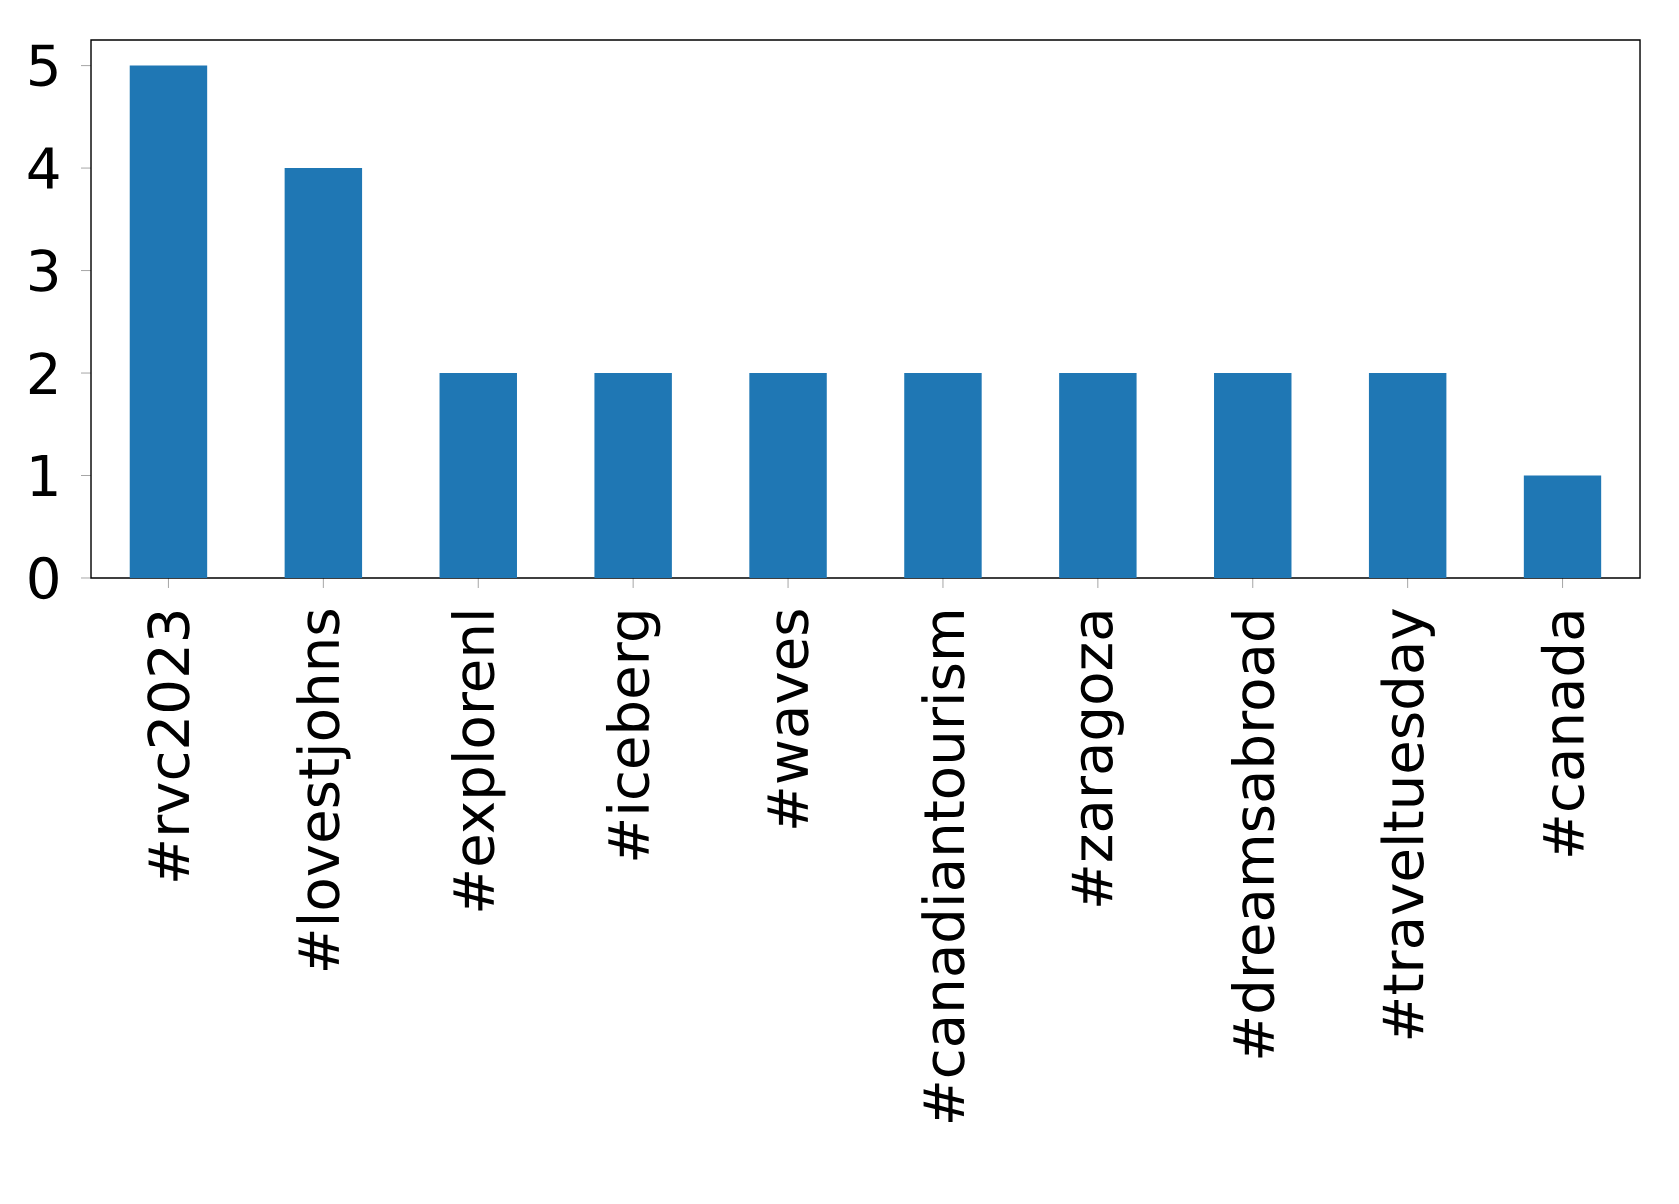 The width and height of the screenshot is (1679, 1204). What do you see at coordinates (44, 270) in the screenshot?
I see `y-tick-label: 3` at bounding box center [44, 270].